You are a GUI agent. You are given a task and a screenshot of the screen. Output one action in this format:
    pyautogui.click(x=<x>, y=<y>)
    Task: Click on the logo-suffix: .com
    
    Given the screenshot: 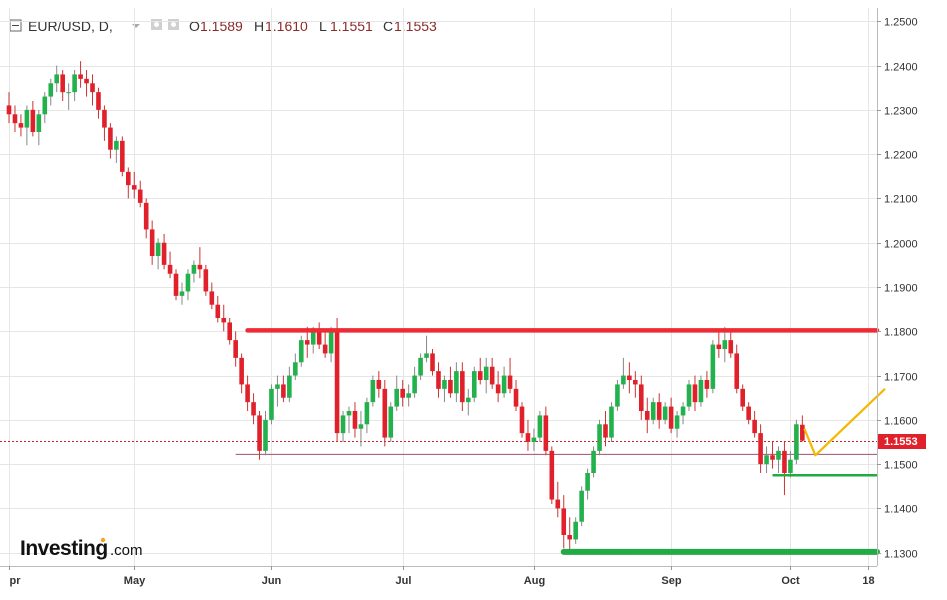 What is the action you would take?
    pyautogui.click(x=126, y=550)
    